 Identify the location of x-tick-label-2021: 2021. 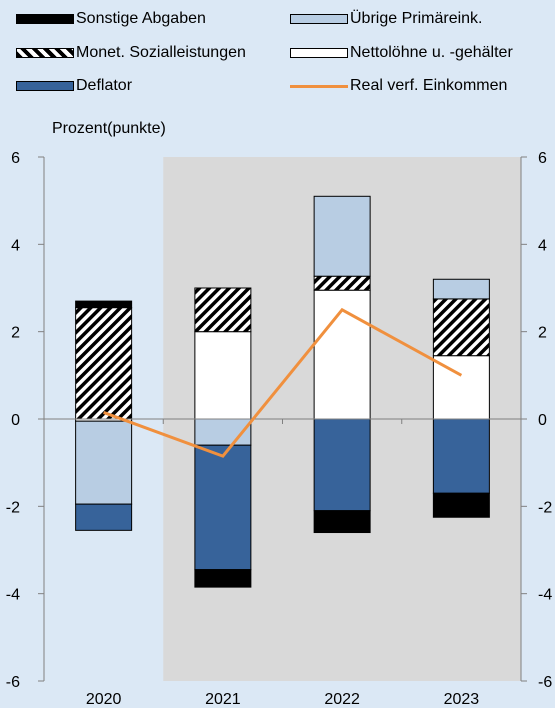
(223, 699).